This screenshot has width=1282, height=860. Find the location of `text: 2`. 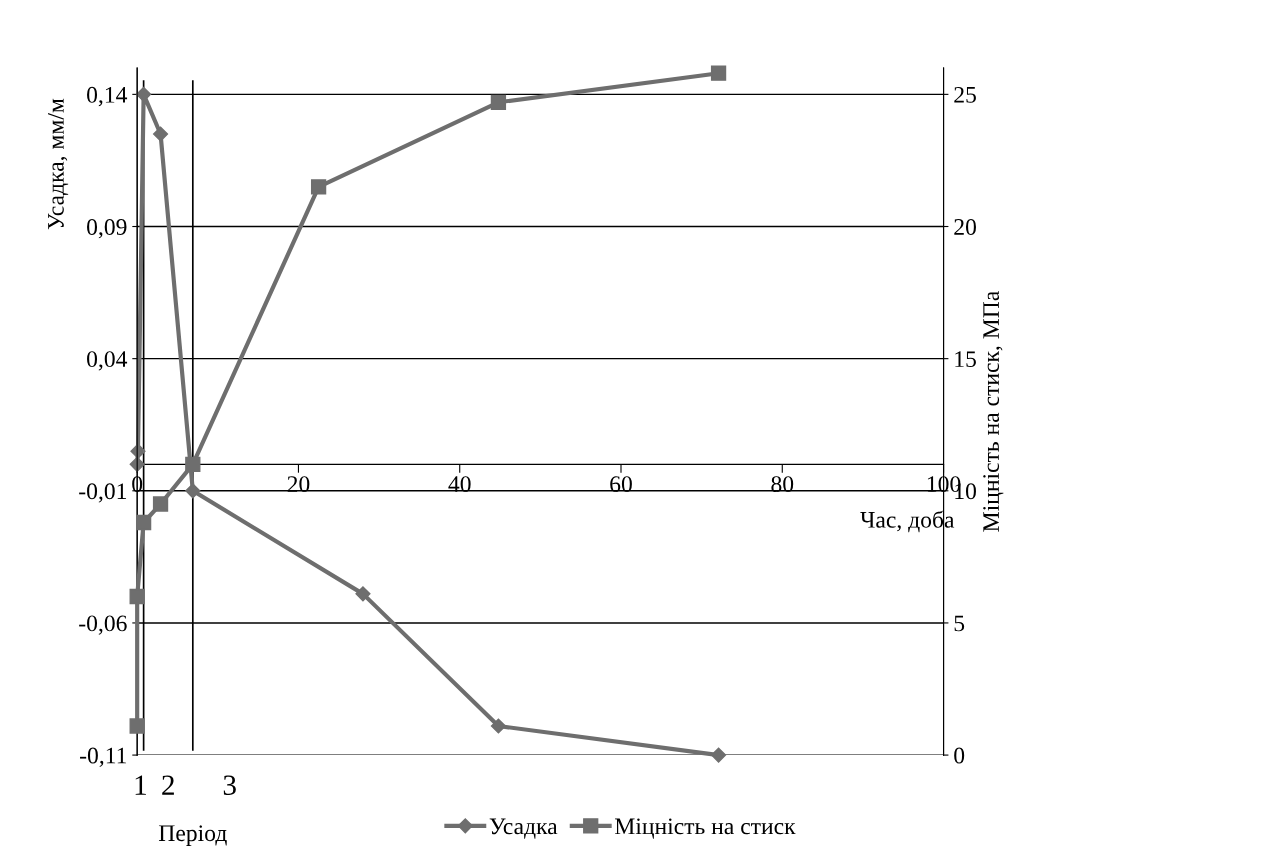

text: 2 is located at coordinates (168, 785).